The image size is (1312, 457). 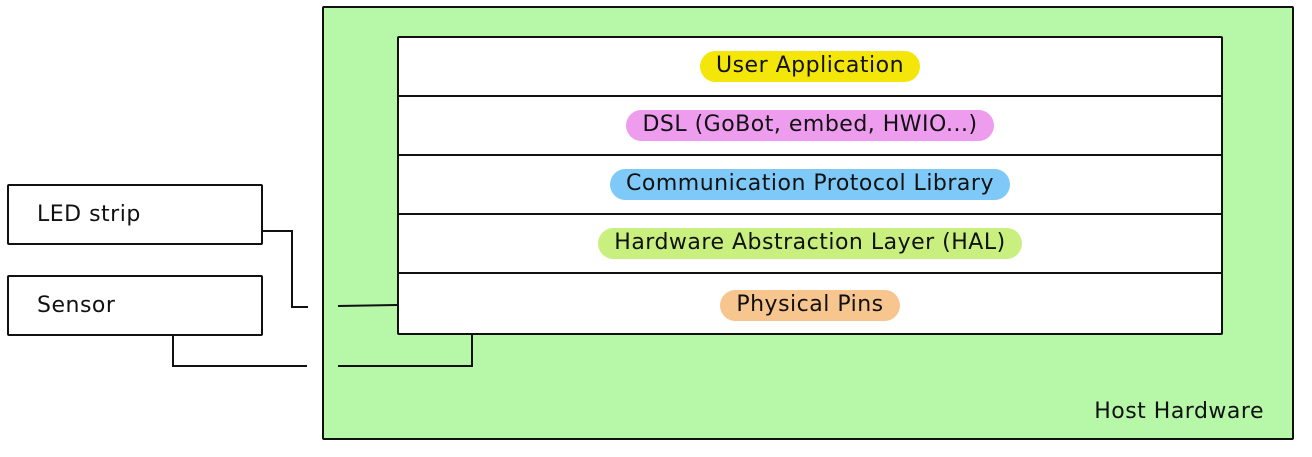 I want to click on layer-label: User Application, so click(x=810, y=66).